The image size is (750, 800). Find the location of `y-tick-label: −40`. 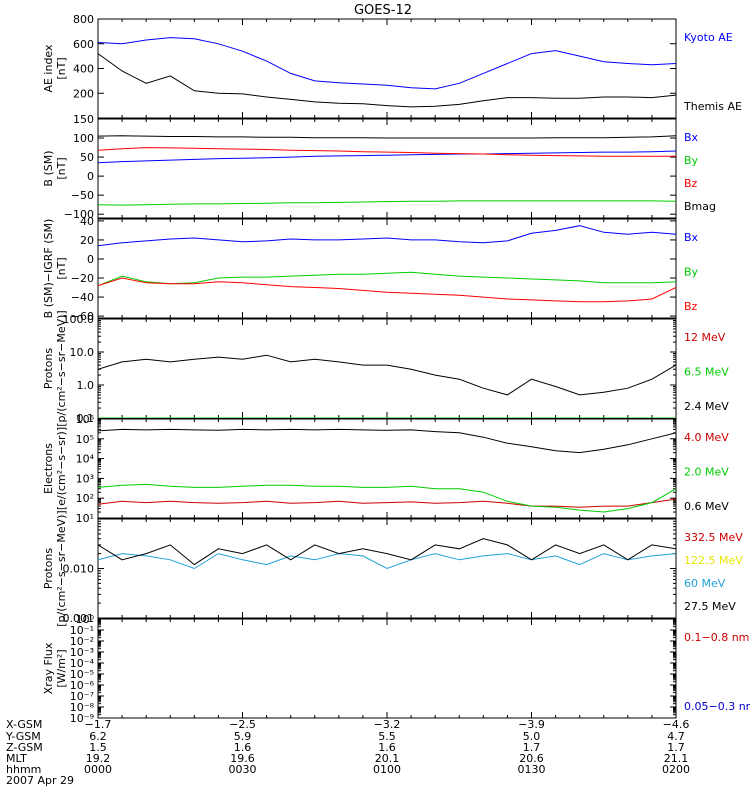

y-tick-label: −40 is located at coordinates (82, 297).